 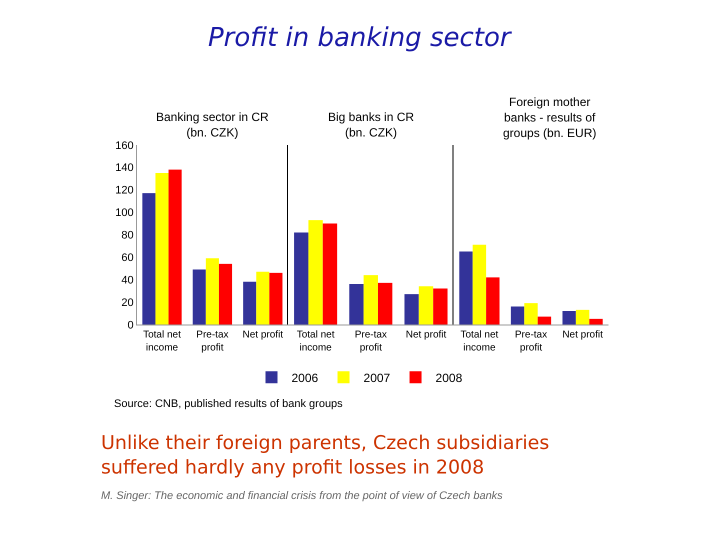 I want to click on y-tick-label: 60, so click(x=127, y=258).